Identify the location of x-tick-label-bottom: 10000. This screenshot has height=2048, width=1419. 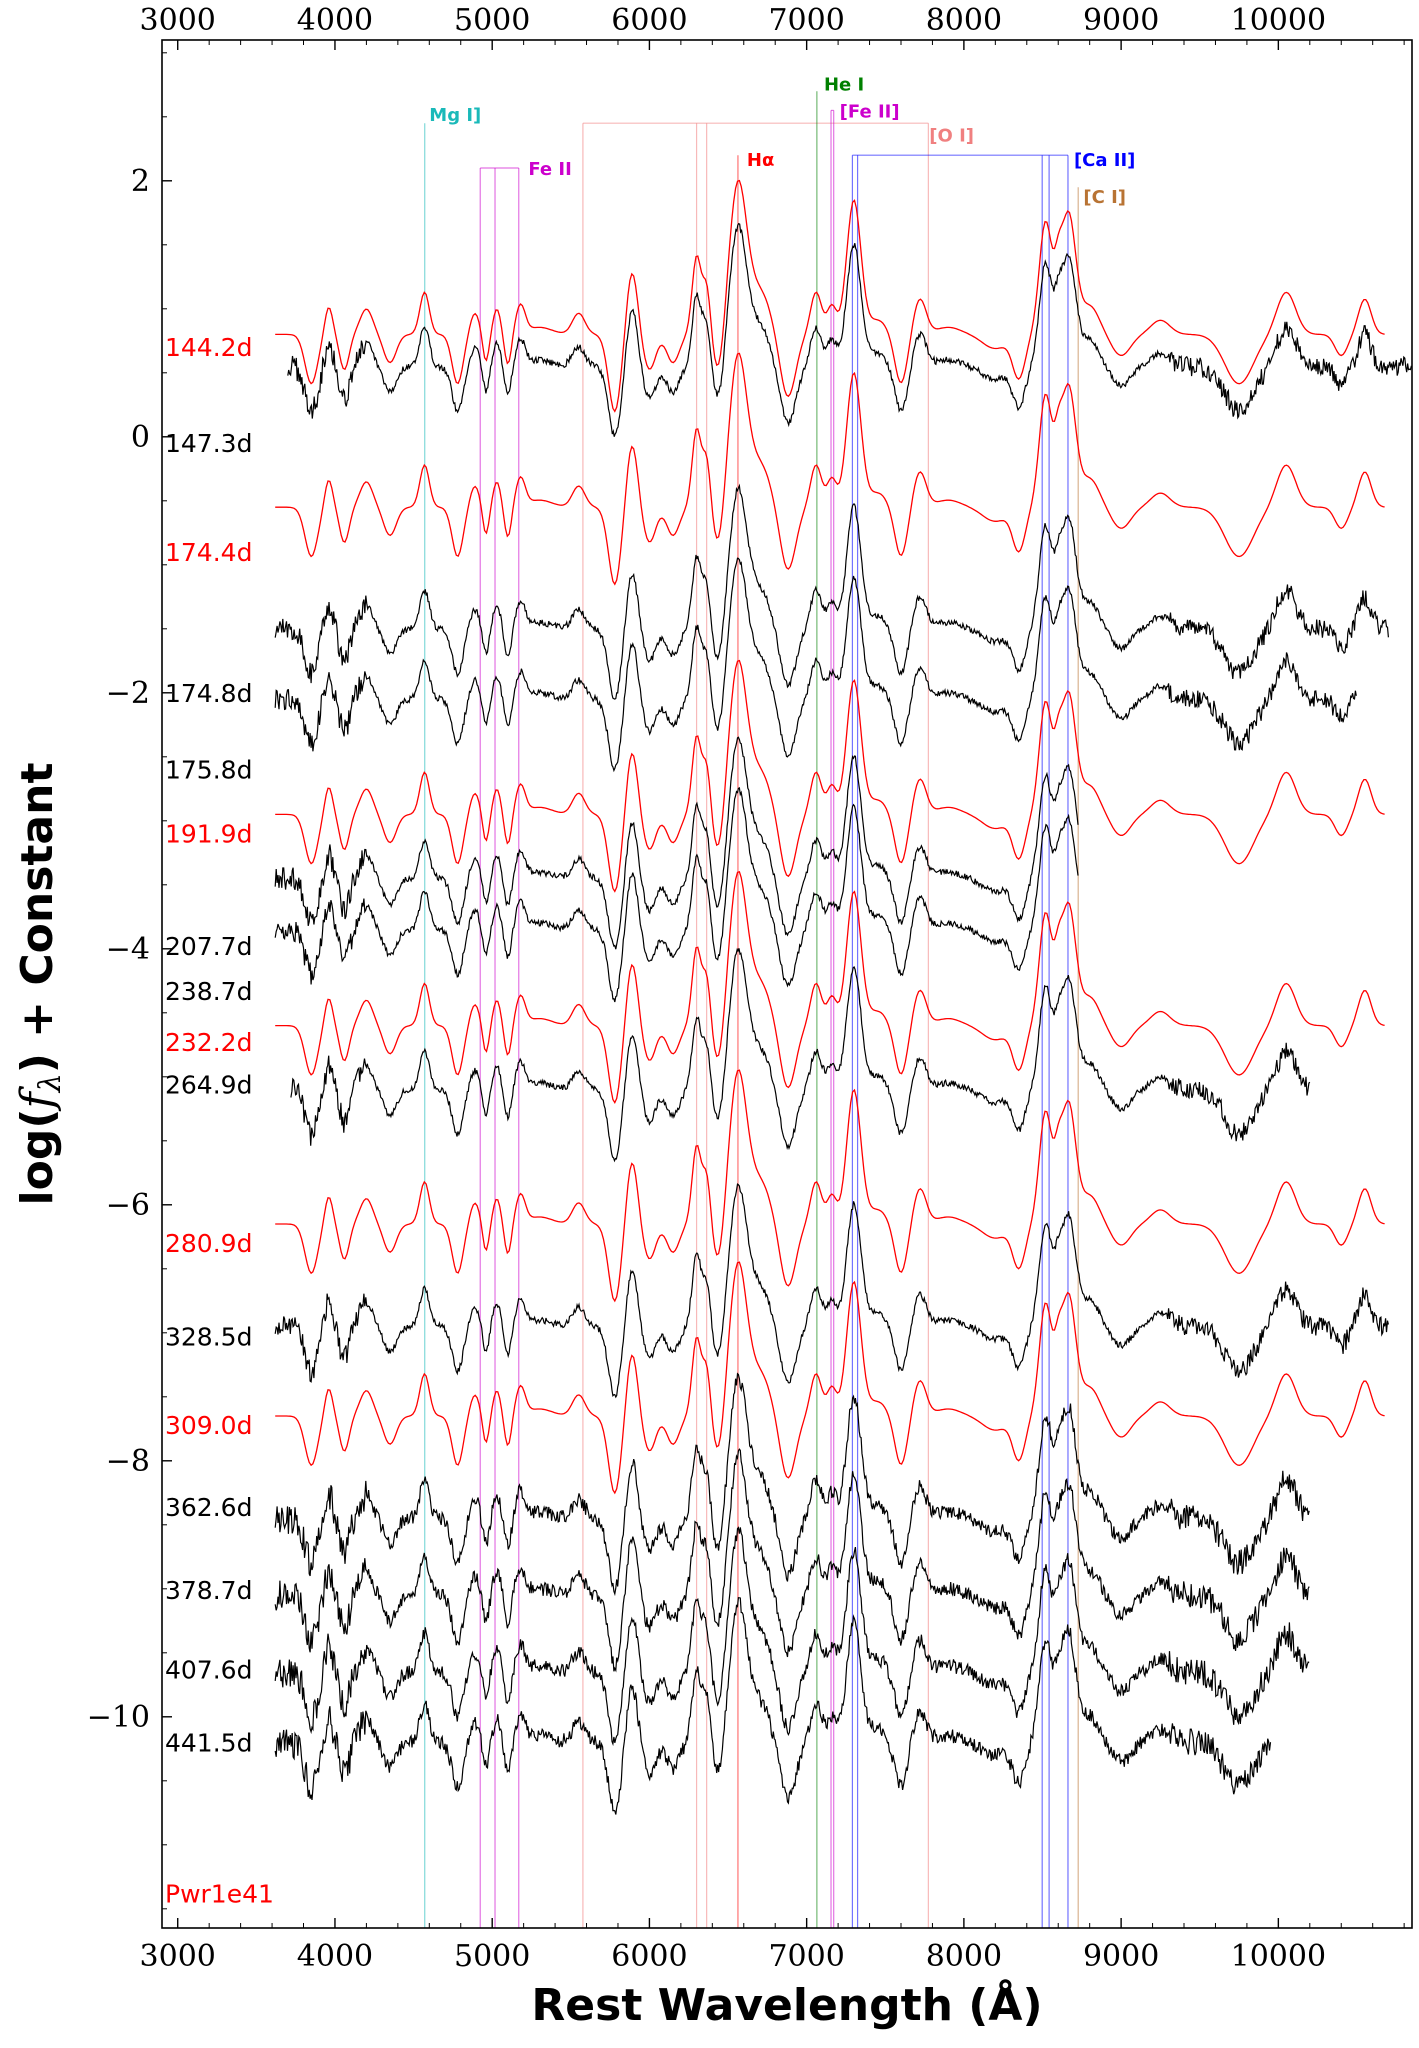
(1278, 1956).